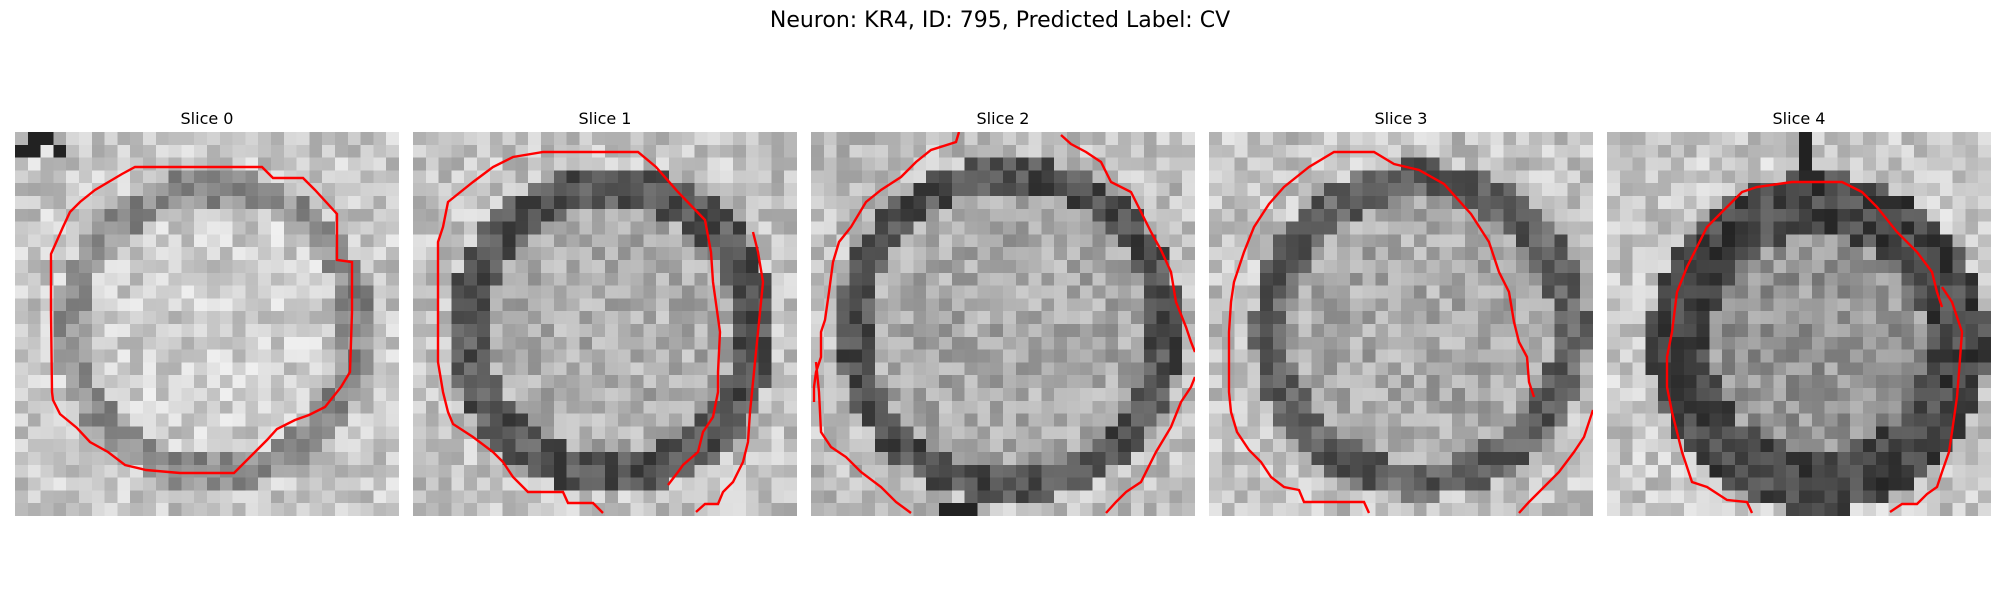 This screenshot has height=600, width=2000. I want to click on slice-title-1: Slice 1, so click(605, 118).